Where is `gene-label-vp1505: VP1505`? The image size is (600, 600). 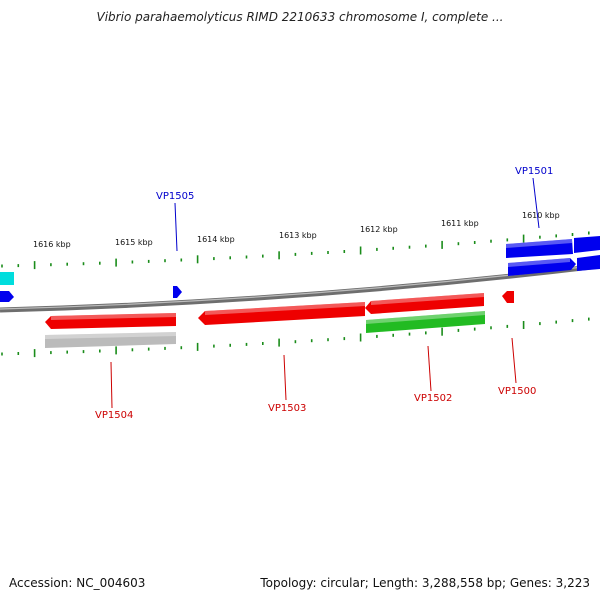 gene-label-vp1505: VP1505 is located at coordinates (175, 196).